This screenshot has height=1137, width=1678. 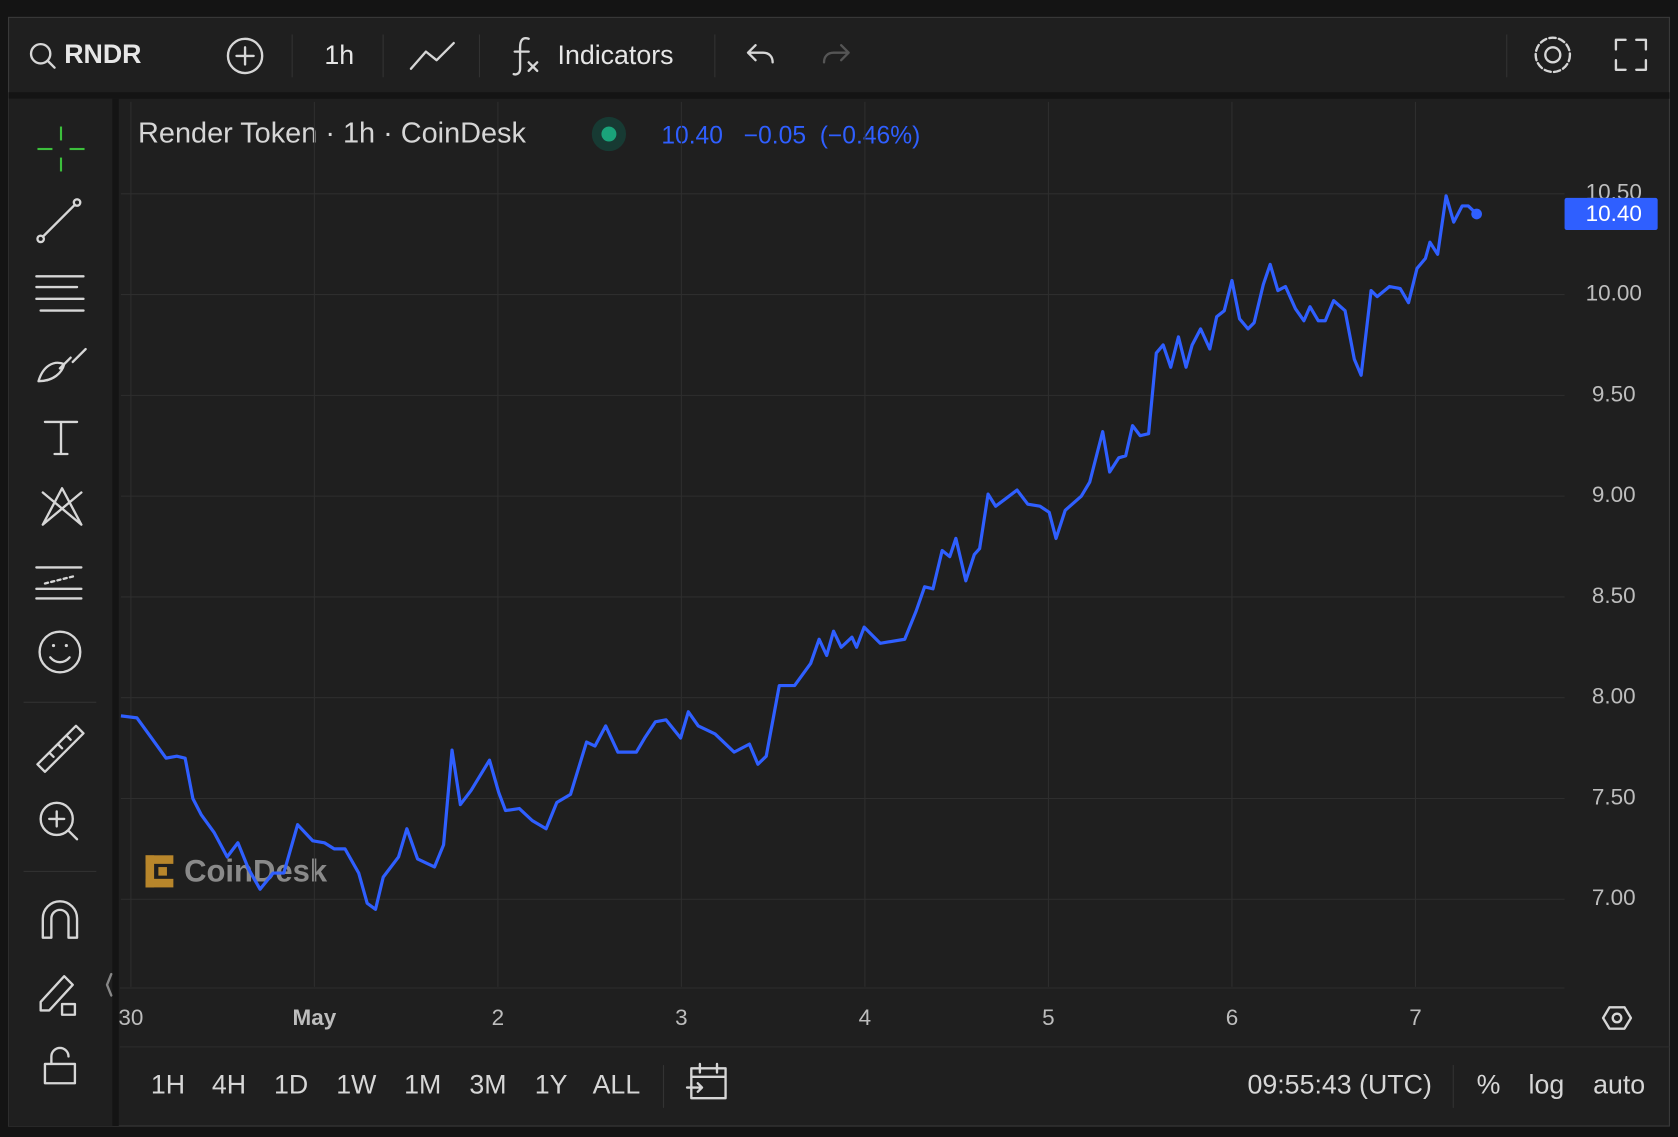 I want to click on emoji, so click(x=60, y=652).